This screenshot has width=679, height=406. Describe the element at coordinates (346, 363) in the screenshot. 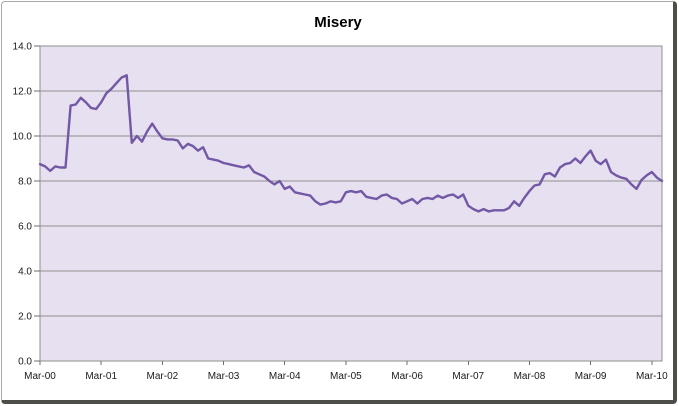

I see `x-axis-ticks` at that location.